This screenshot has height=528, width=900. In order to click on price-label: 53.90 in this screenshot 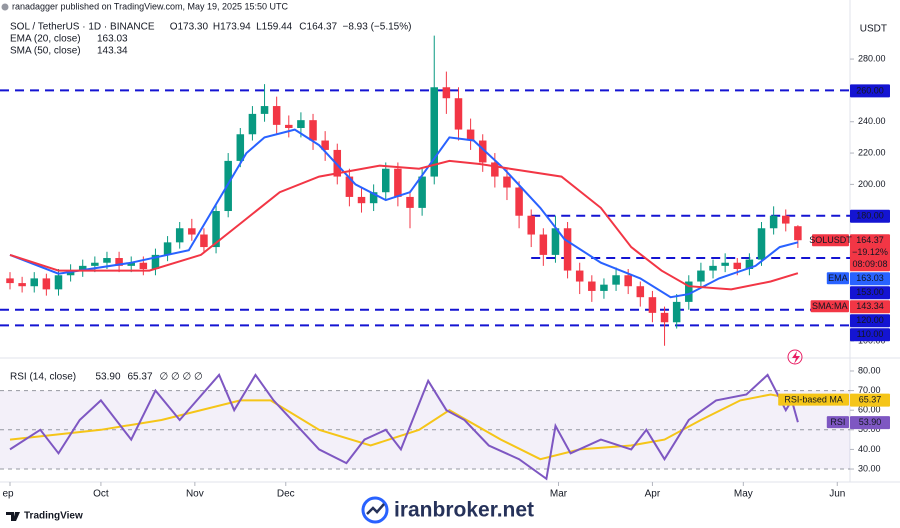, I will do `click(870, 422)`.